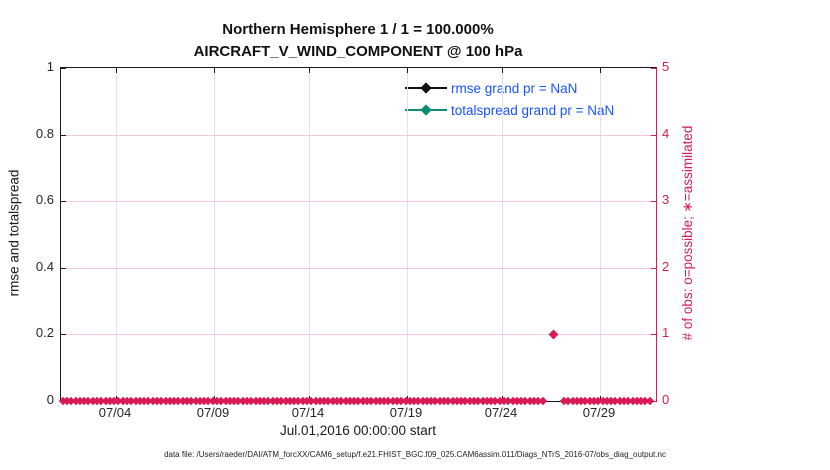 The width and height of the screenshot is (830, 470). Describe the element at coordinates (44, 133) in the screenshot. I see `left-tick-label: 0.8` at that location.